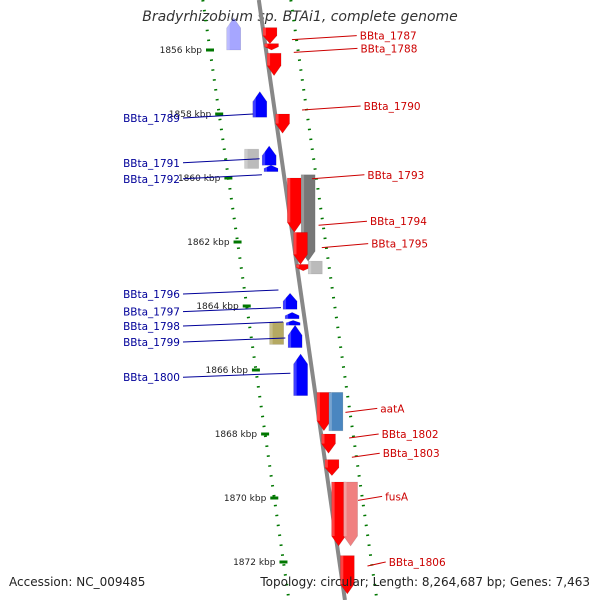  I want to click on accession-text: Accession: NC_009485, so click(77, 582).